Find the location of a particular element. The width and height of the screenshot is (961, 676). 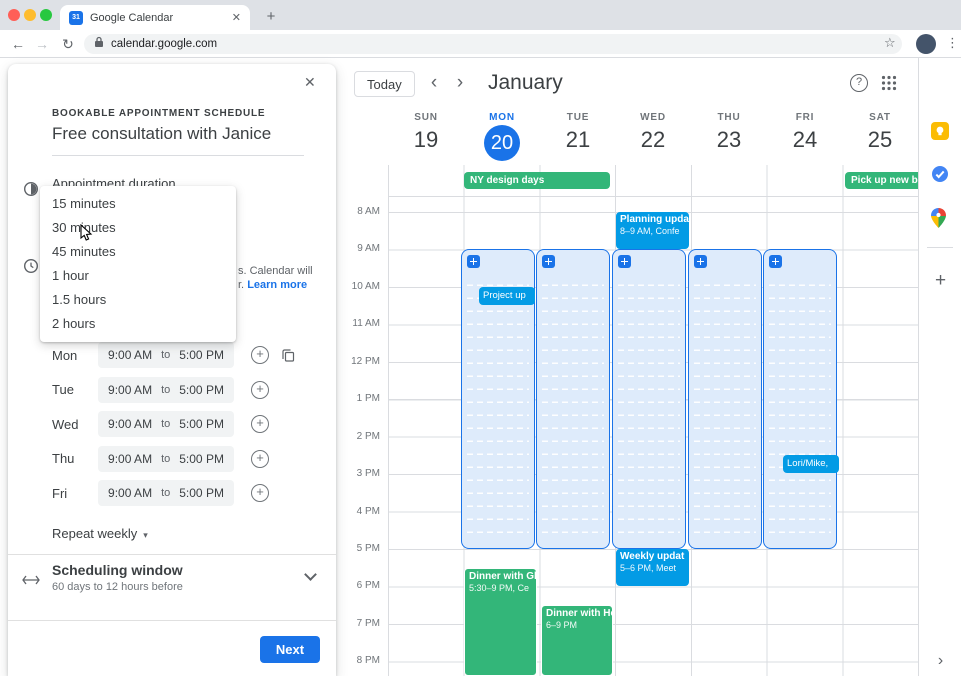

cursor-icon is located at coordinates (86, 235).